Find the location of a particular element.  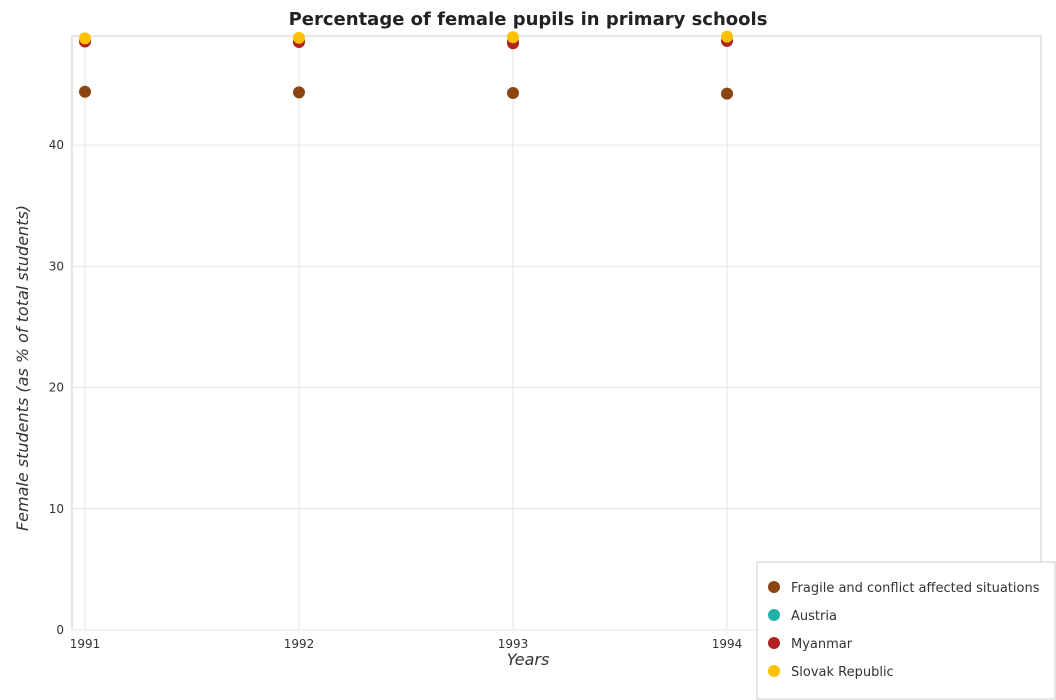

y-tick-label: 20 is located at coordinates (56, 388).